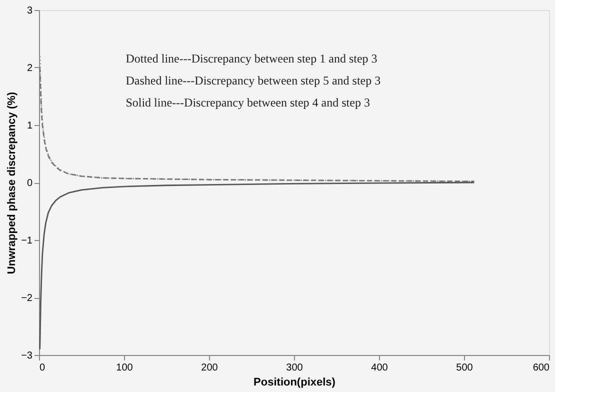  Describe the element at coordinates (27, 298) in the screenshot. I see `y-tick-label: −2` at that location.